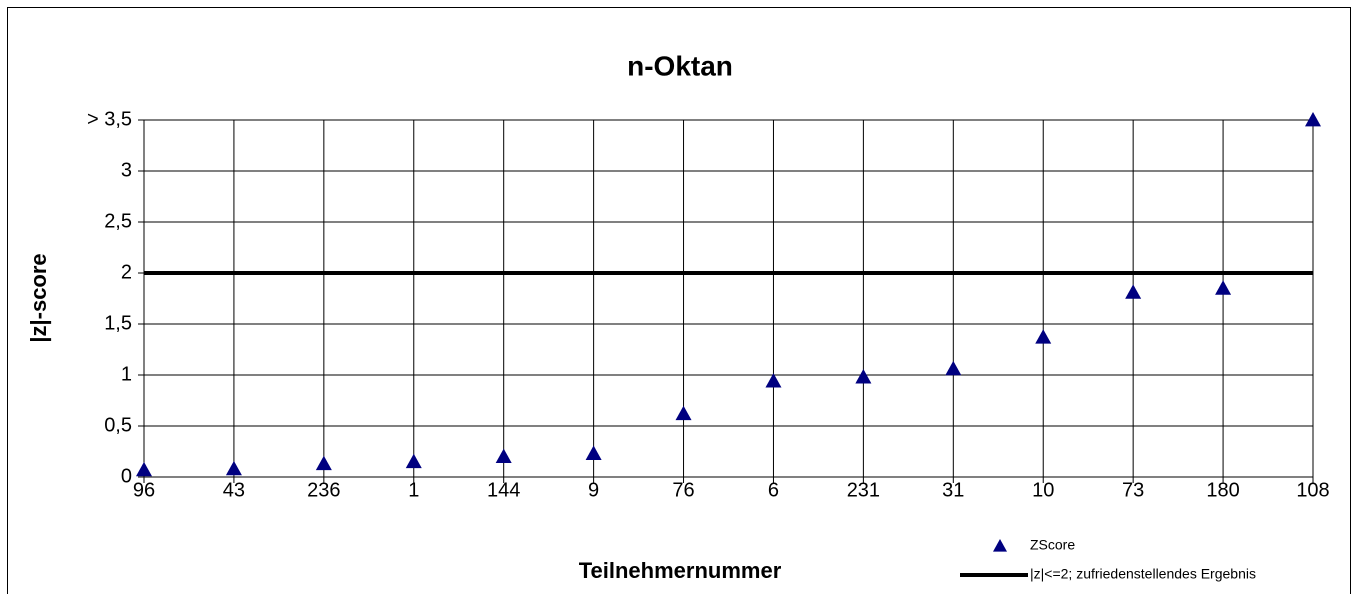 Image resolution: width=1358 pixels, height=594 pixels. I want to click on y-axis-label: |z|-score, so click(38, 297).